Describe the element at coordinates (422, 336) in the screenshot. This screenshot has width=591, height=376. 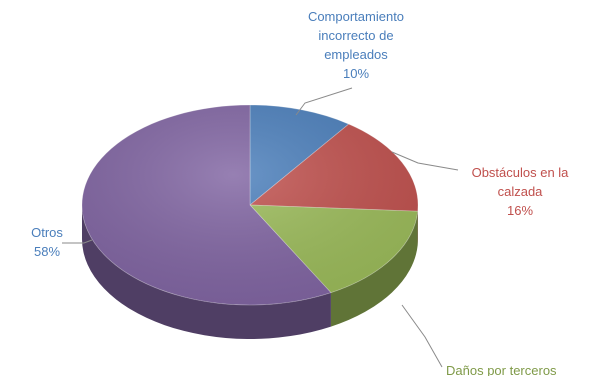
I see `leader-line-danos-por-terceros` at that location.